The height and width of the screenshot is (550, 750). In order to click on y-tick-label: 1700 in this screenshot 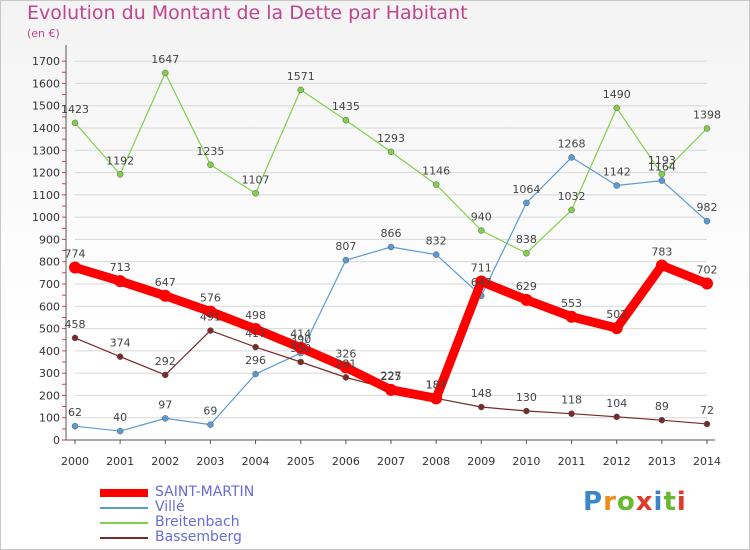, I will do `click(46, 61)`.